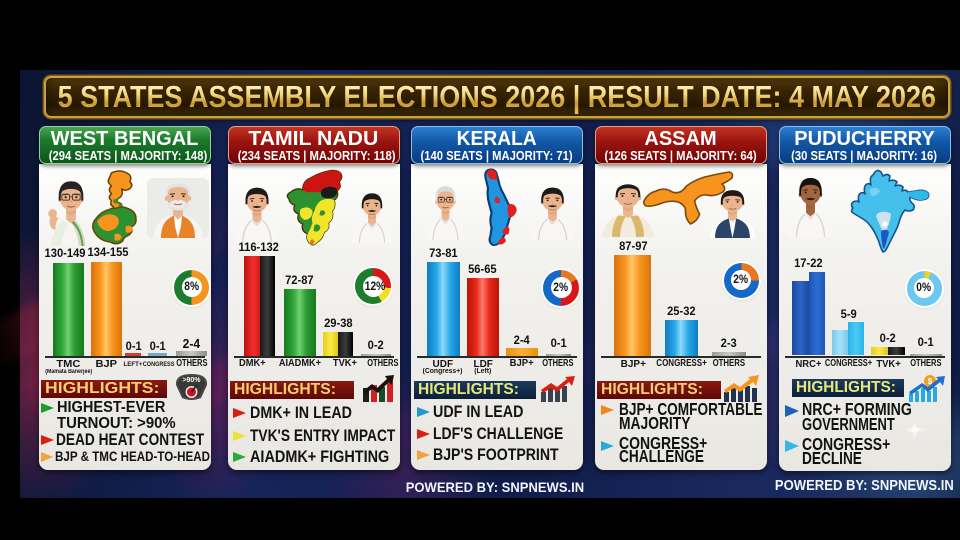  What do you see at coordinates (191, 380) in the screenshot?
I see `svg-text: >90%` at bounding box center [191, 380].